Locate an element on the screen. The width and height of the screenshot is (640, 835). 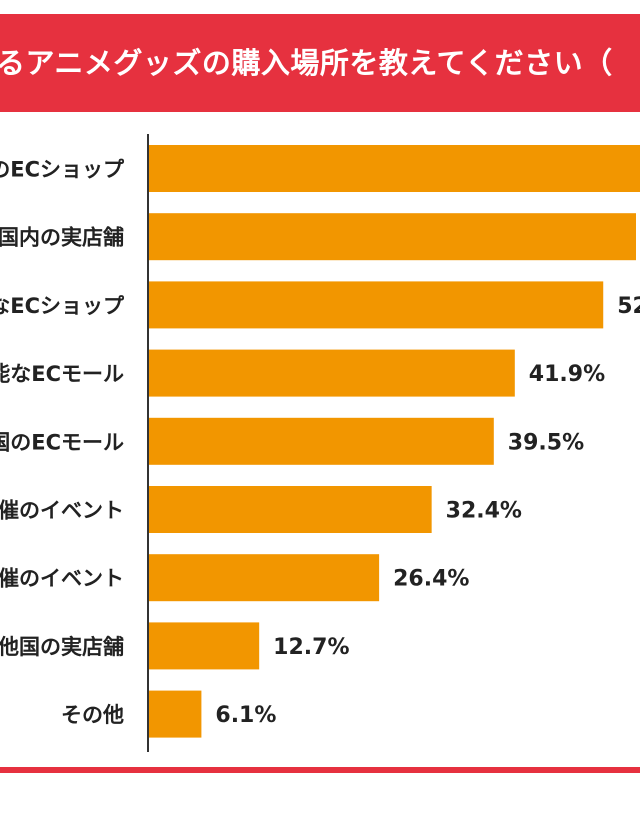
category-label-1: 自国内の実店舗 is located at coordinates (62, 238).